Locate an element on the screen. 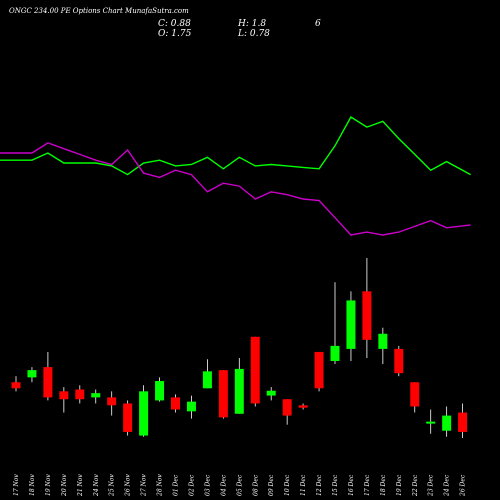 This screenshot has width=500, height=500. x-tick-label: 17 Nov is located at coordinates (16, 485).